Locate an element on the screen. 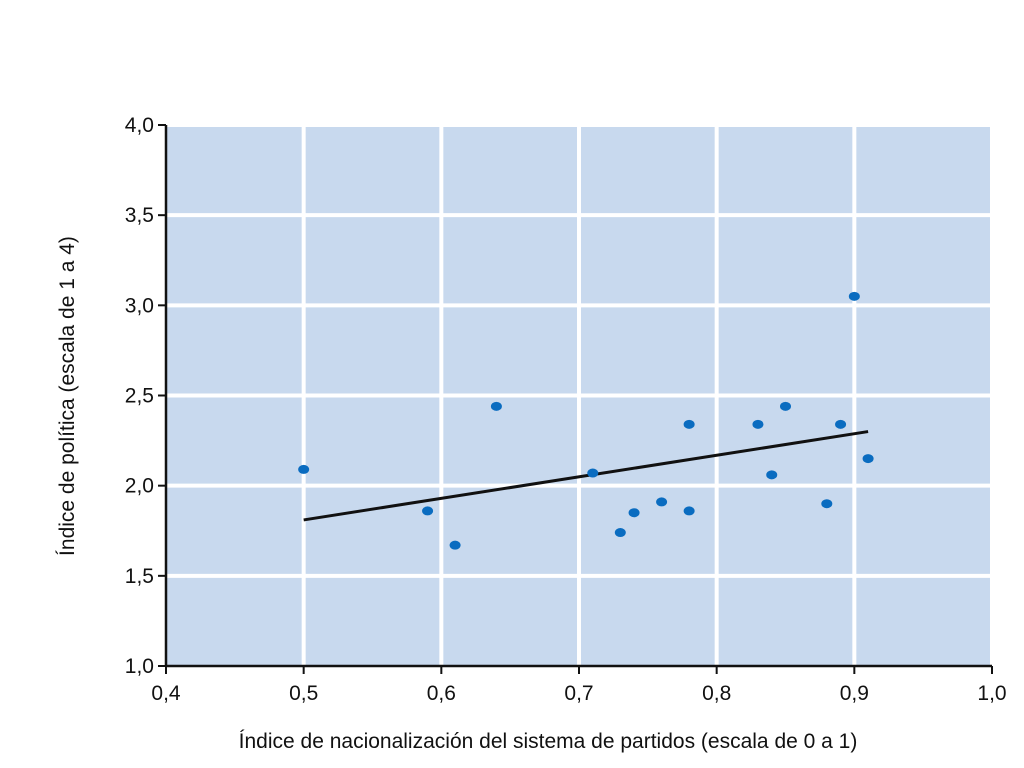  y-tick-label: 1,5 is located at coordinates (139, 576).